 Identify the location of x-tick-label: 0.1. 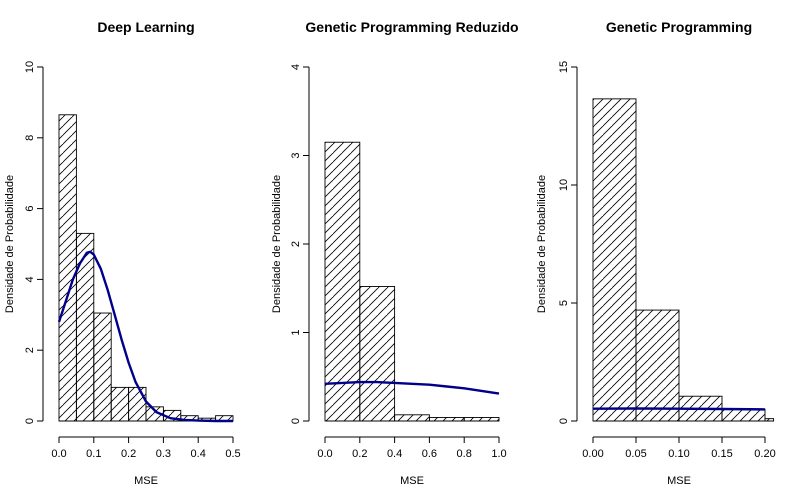
(93, 454).